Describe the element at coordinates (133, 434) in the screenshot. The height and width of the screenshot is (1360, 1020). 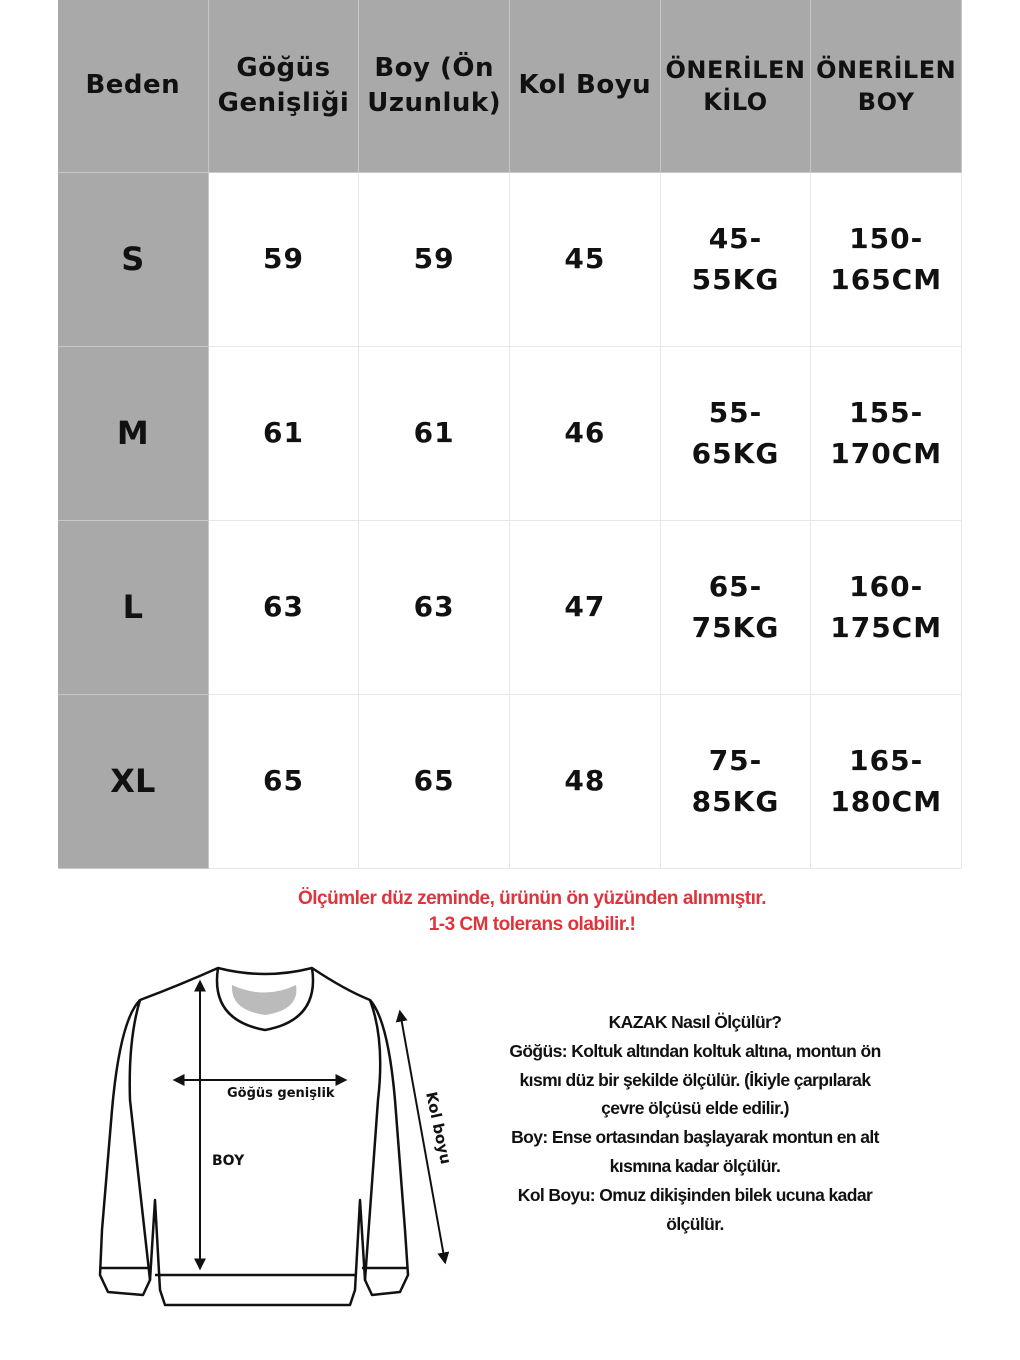
I see `size-cell: M` at that location.